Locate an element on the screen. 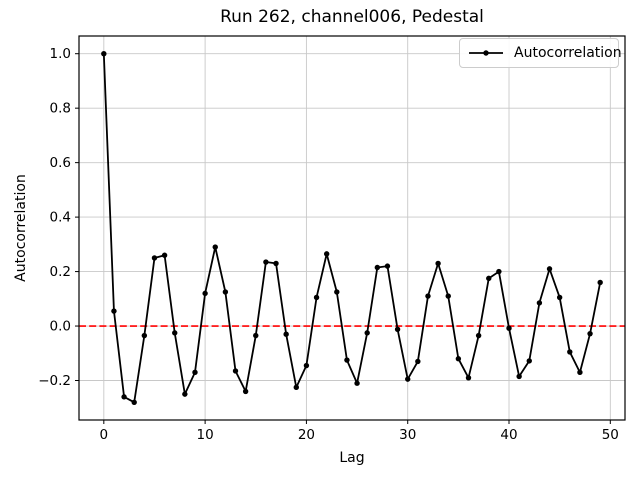  x-tick-label: 20 is located at coordinates (306, 435).